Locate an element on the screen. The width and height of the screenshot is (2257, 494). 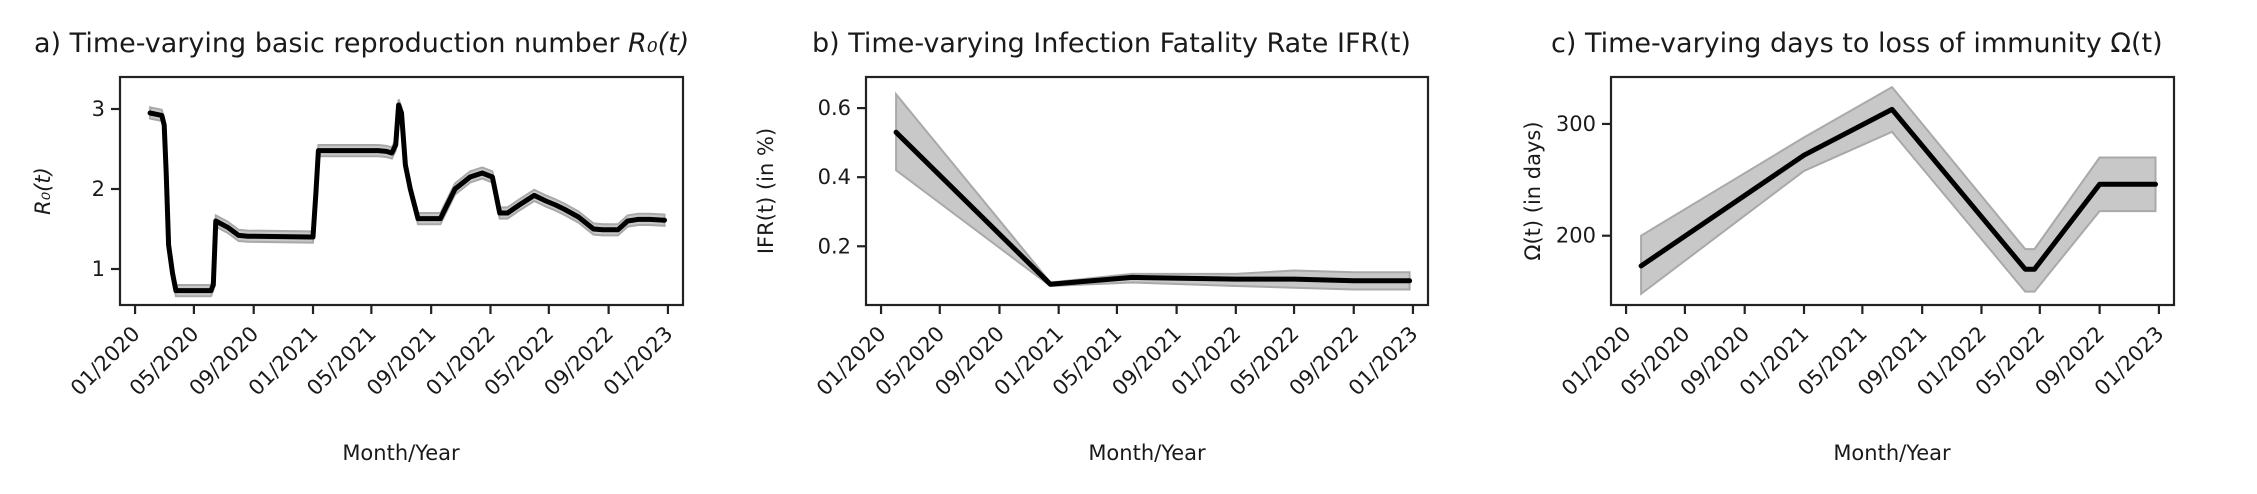
panel-a-confidence-band is located at coordinates (407, 198).